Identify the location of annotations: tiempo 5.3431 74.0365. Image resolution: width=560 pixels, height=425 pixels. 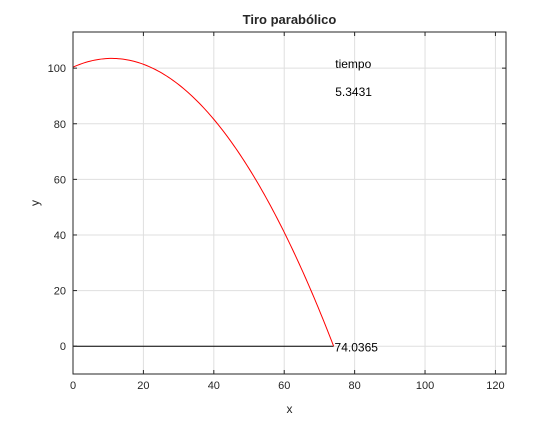
(357, 206).